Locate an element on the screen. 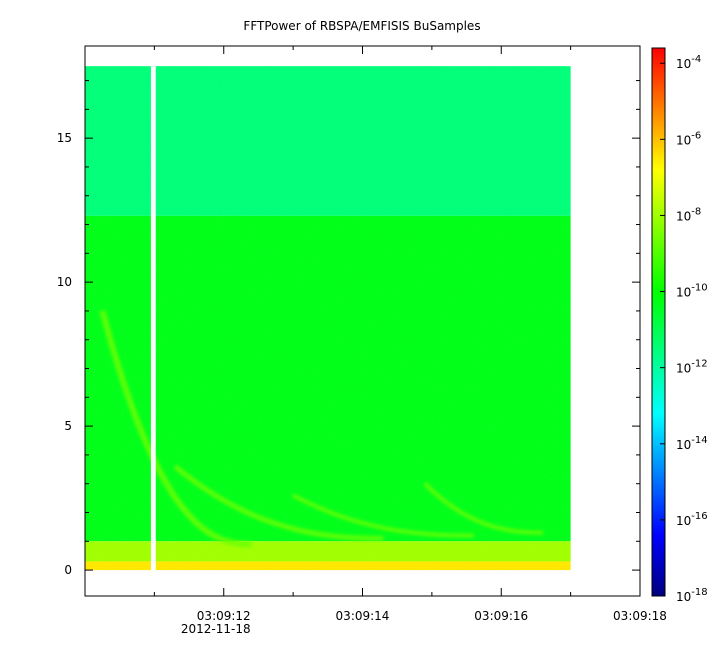 This screenshot has width=724, height=656. x-tick-label-0: 03:09:12 is located at coordinates (224, 616).